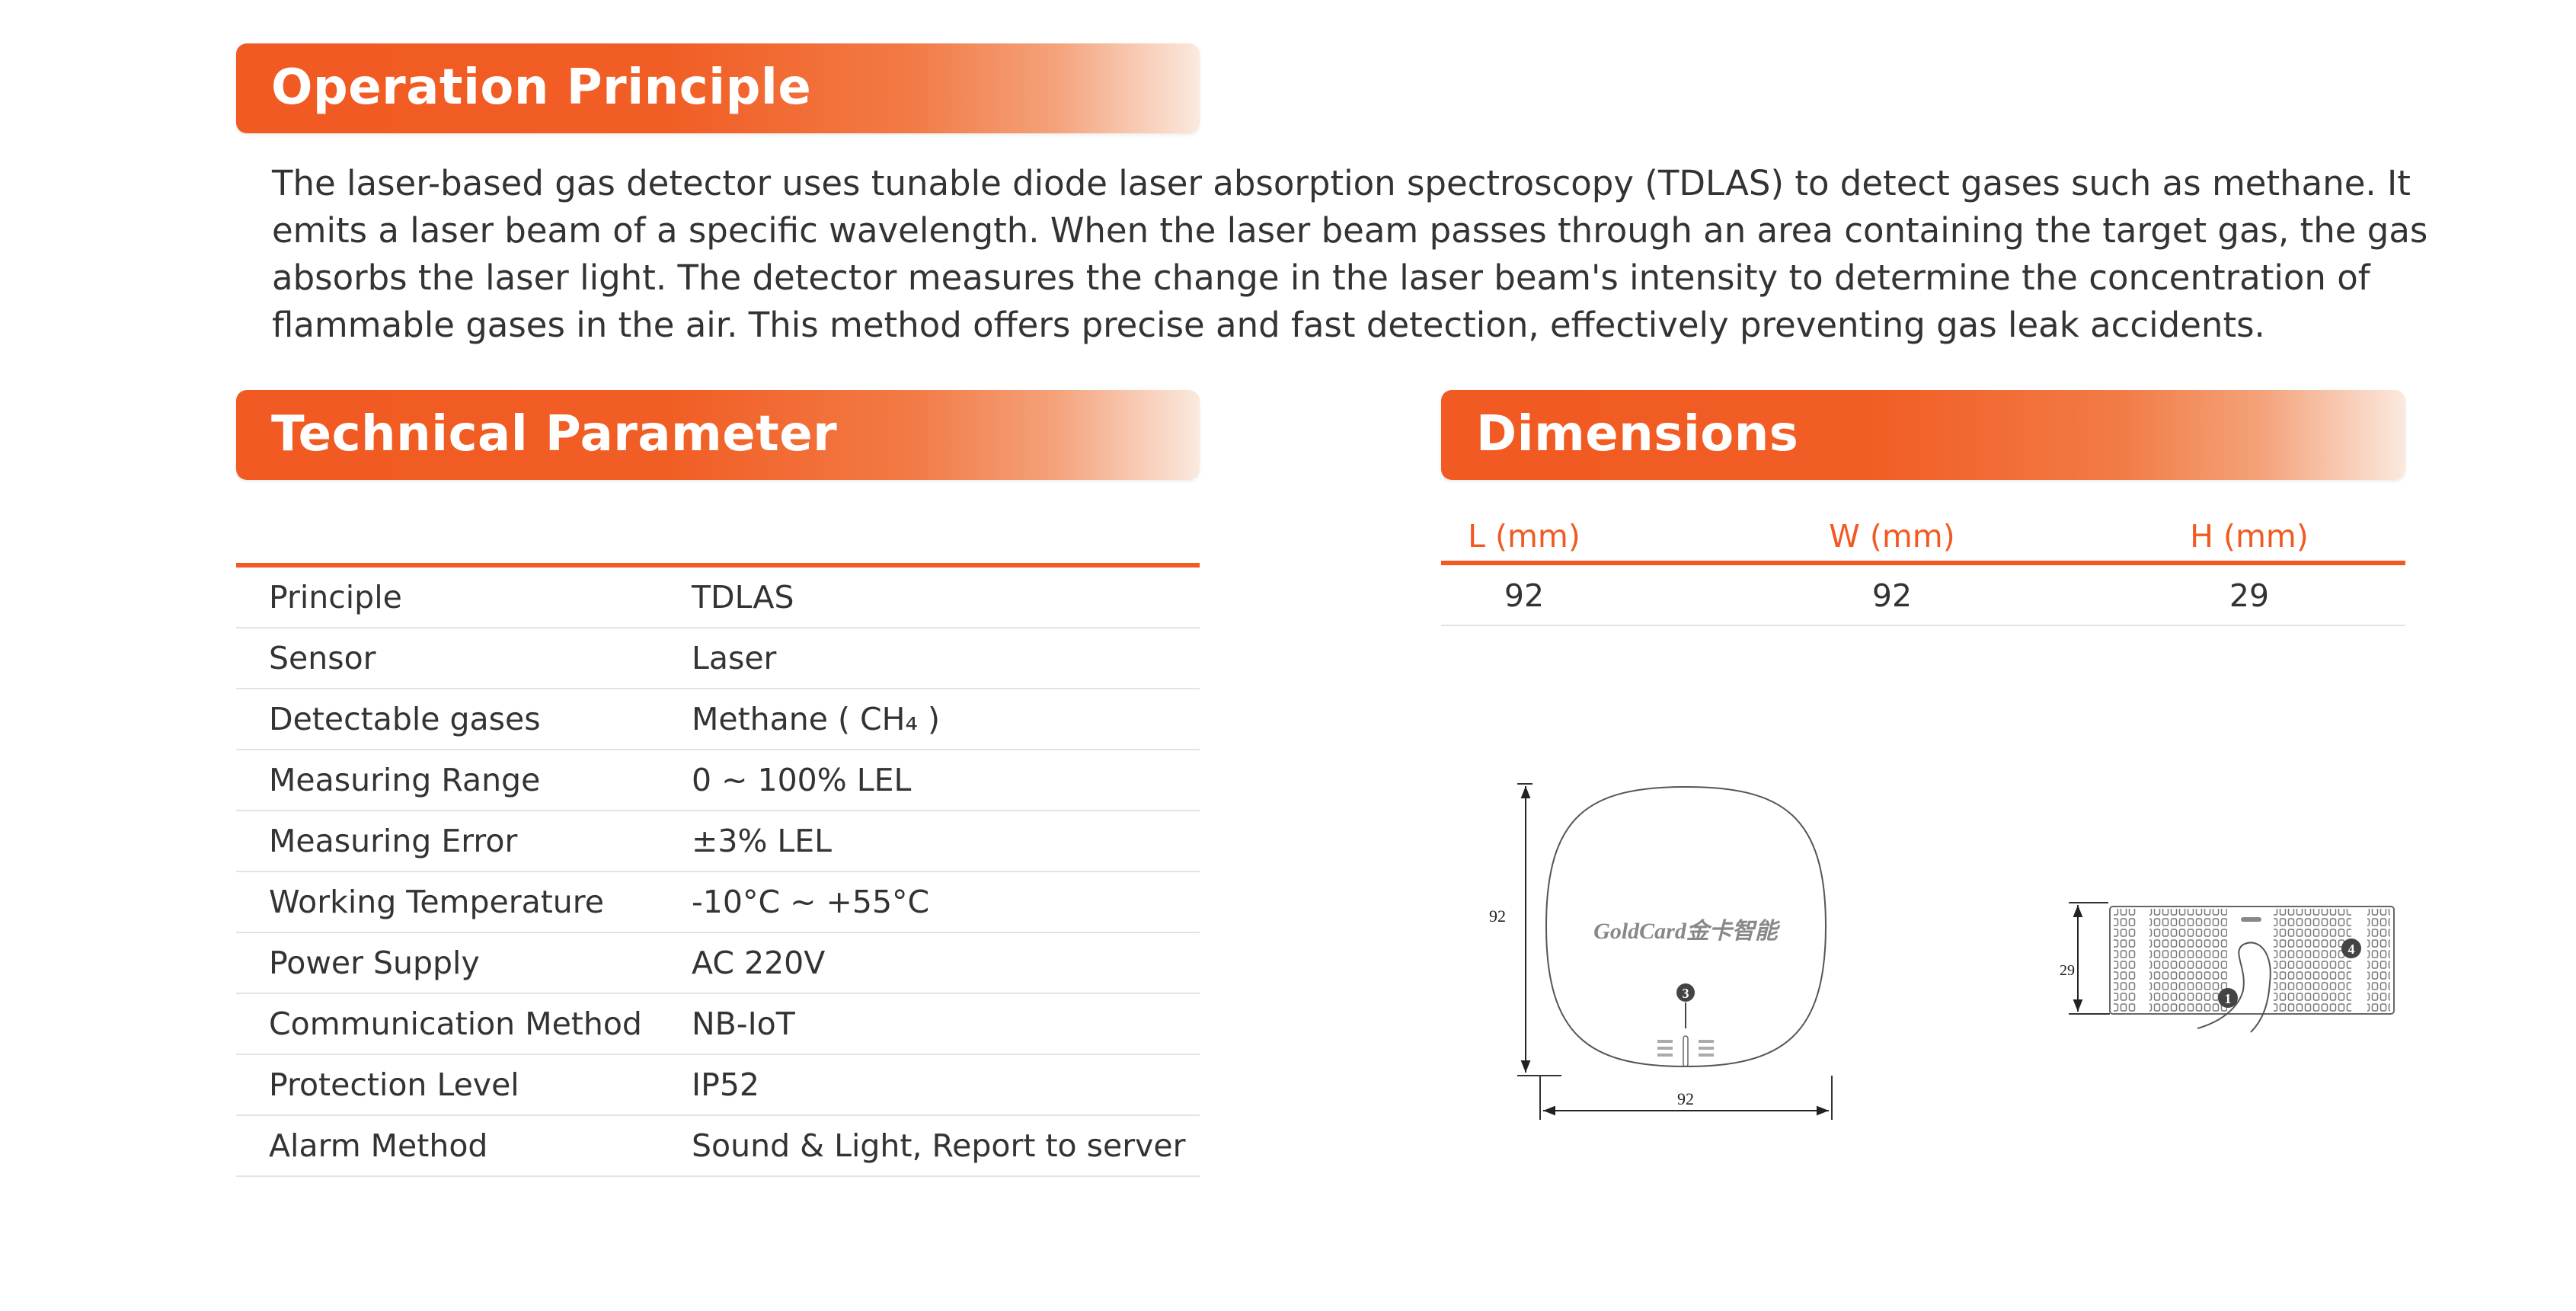  What do you see at coordinates (802, 780) in the screenshot?
I see `param-value: 0 ~ 100% LEL` at bounding box center [802, 780].